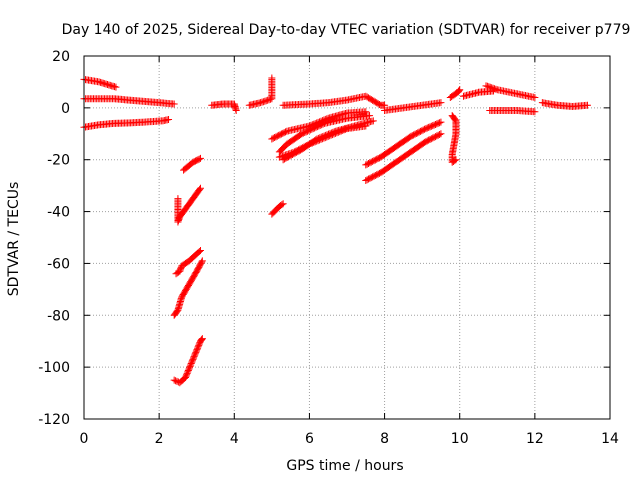 Image resolution: width=640 pixels, height=480 pixels. Describe the element at coordinates (234, 439) in the screenshot. I see `x-tick-label: 4` at that location.